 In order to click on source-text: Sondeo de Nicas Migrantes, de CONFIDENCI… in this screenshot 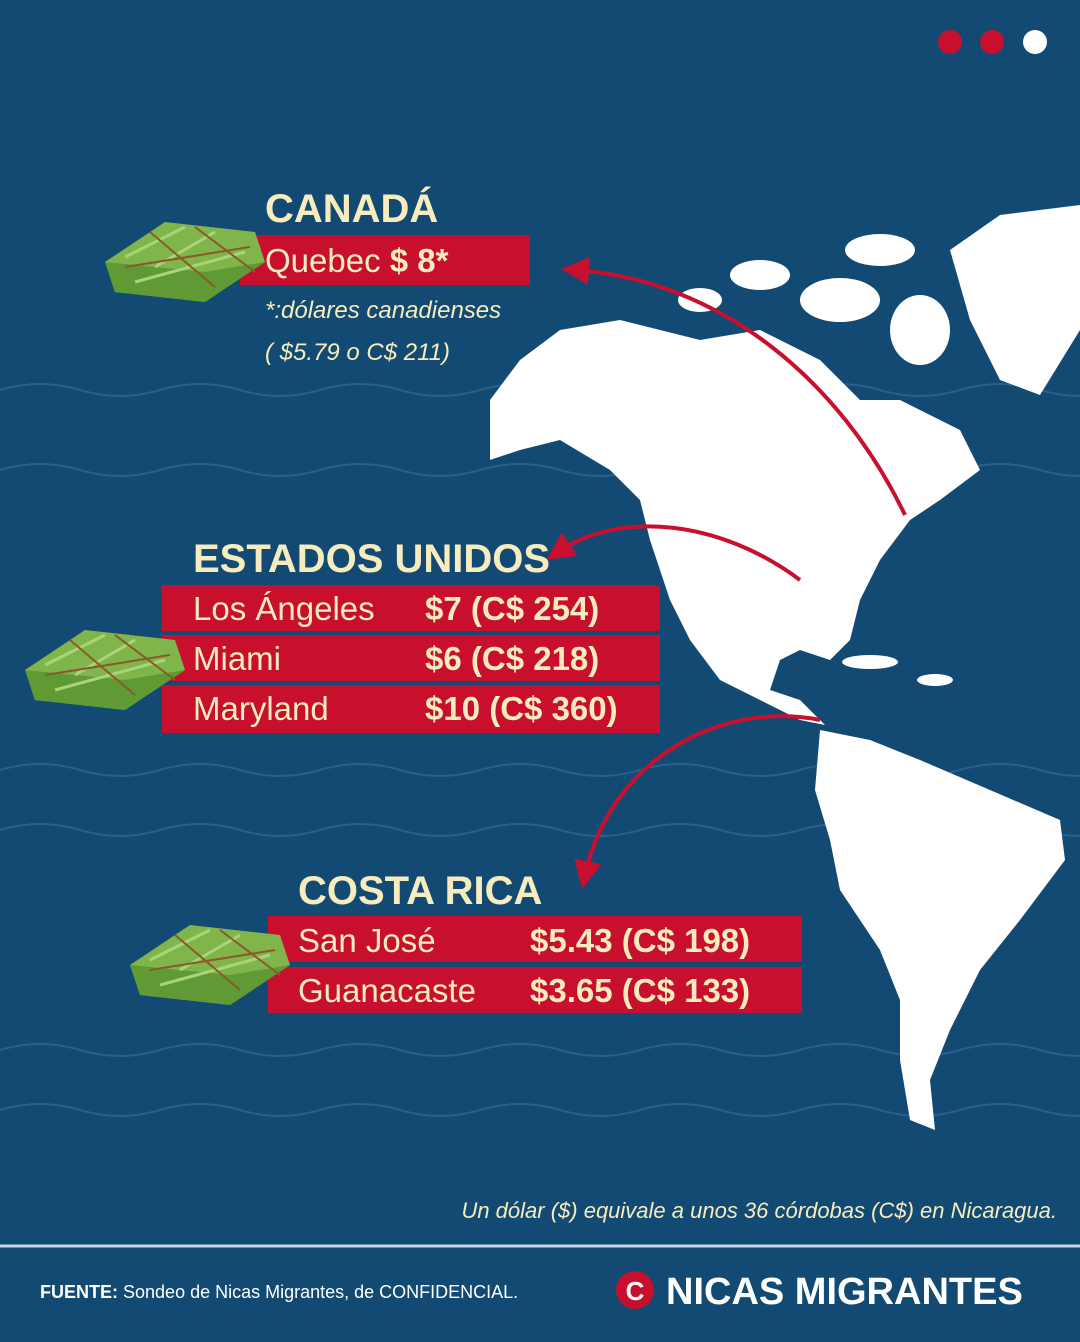, I will do `click(320, 1292)`.